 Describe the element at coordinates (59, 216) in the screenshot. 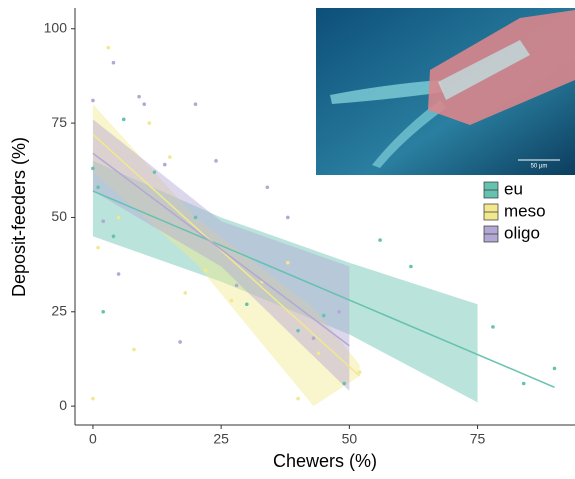

I see `y-tick-label: 50` at that location.